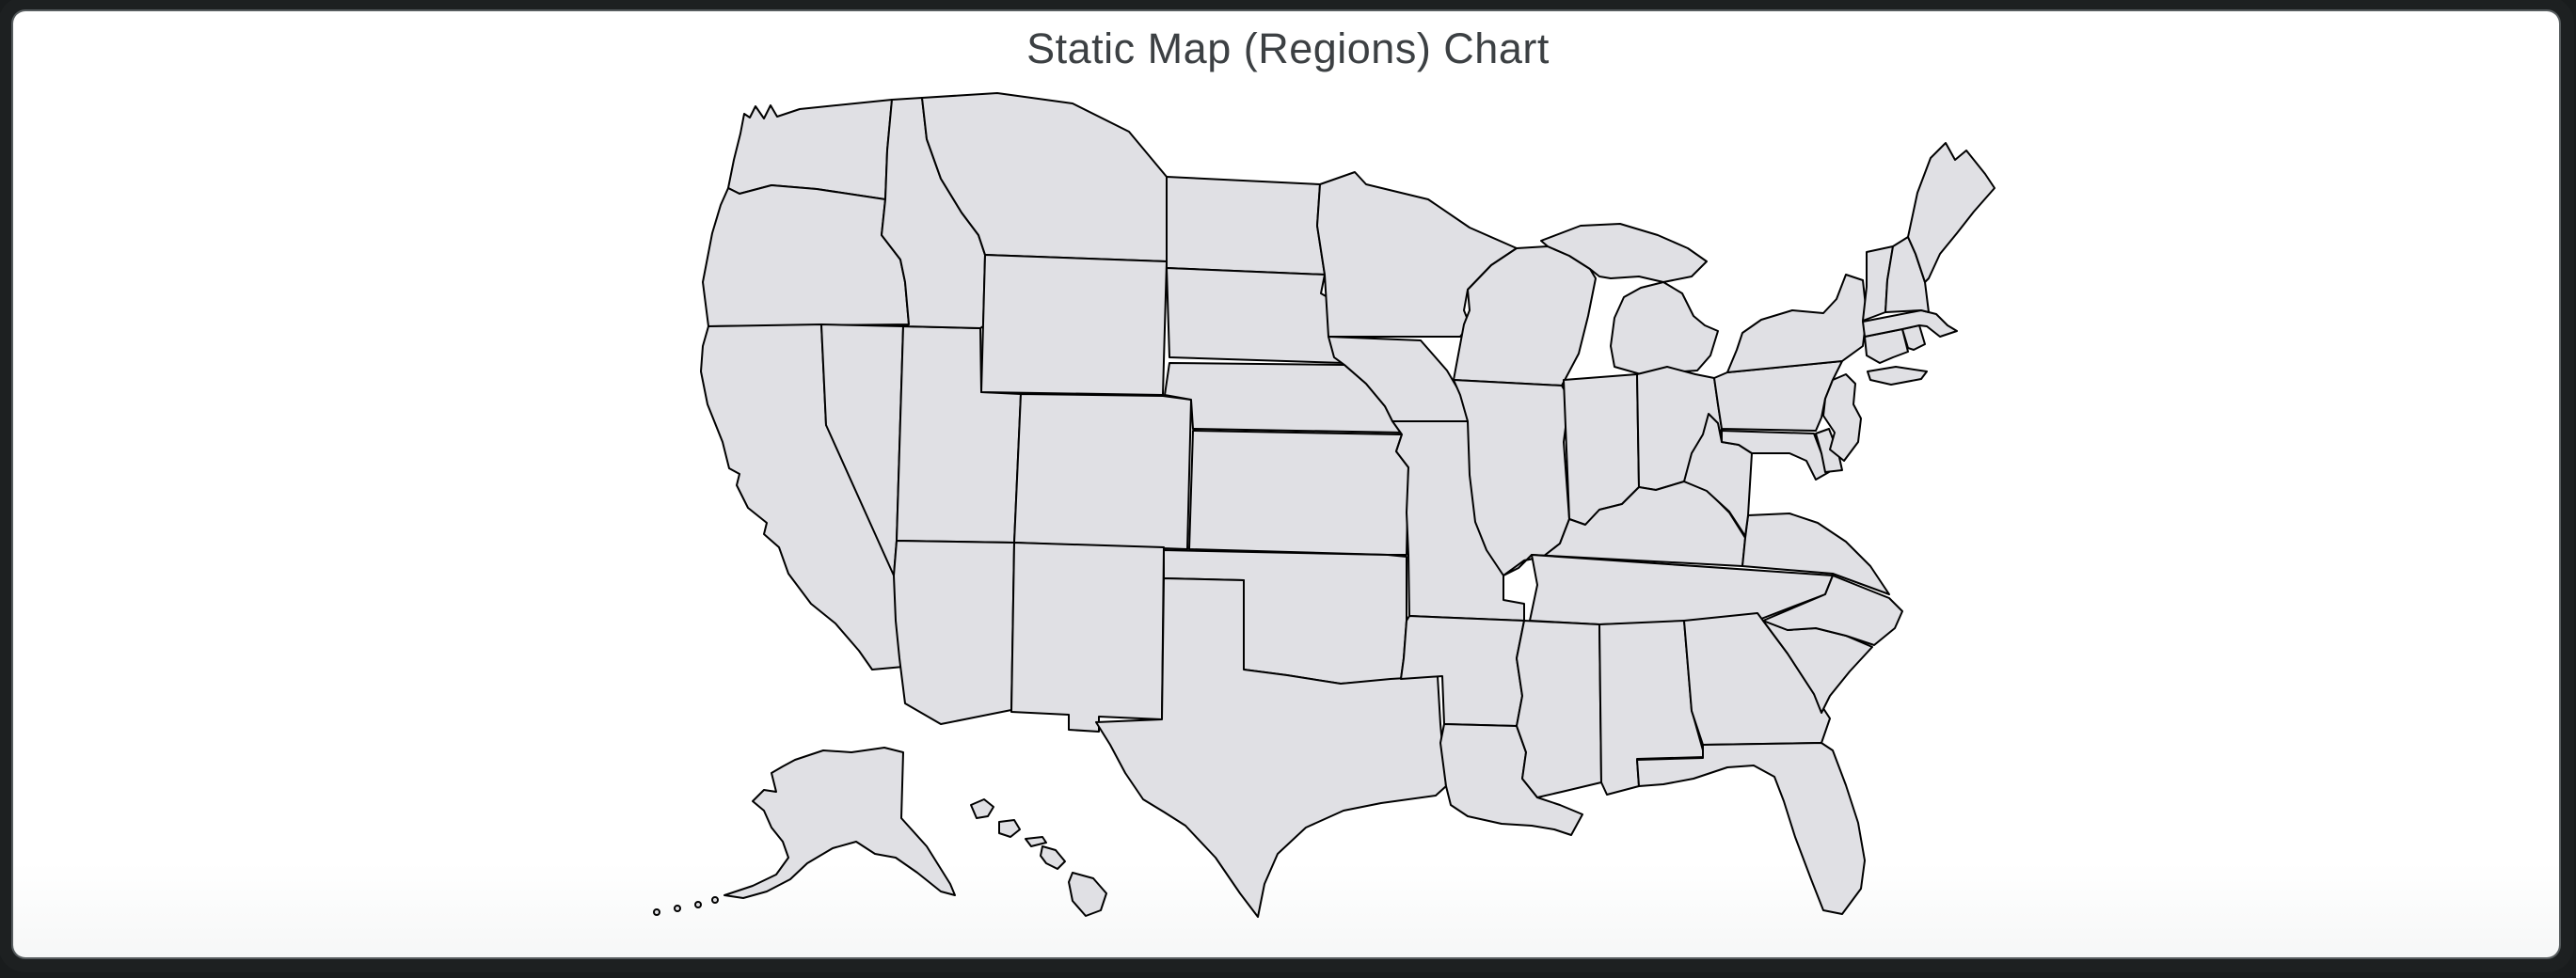 The image size is (2576, 978). What do you see at coordinates (1910, 323) in the screenshot?
I see `region-massachusetts` at bounding box center [1910, 323].